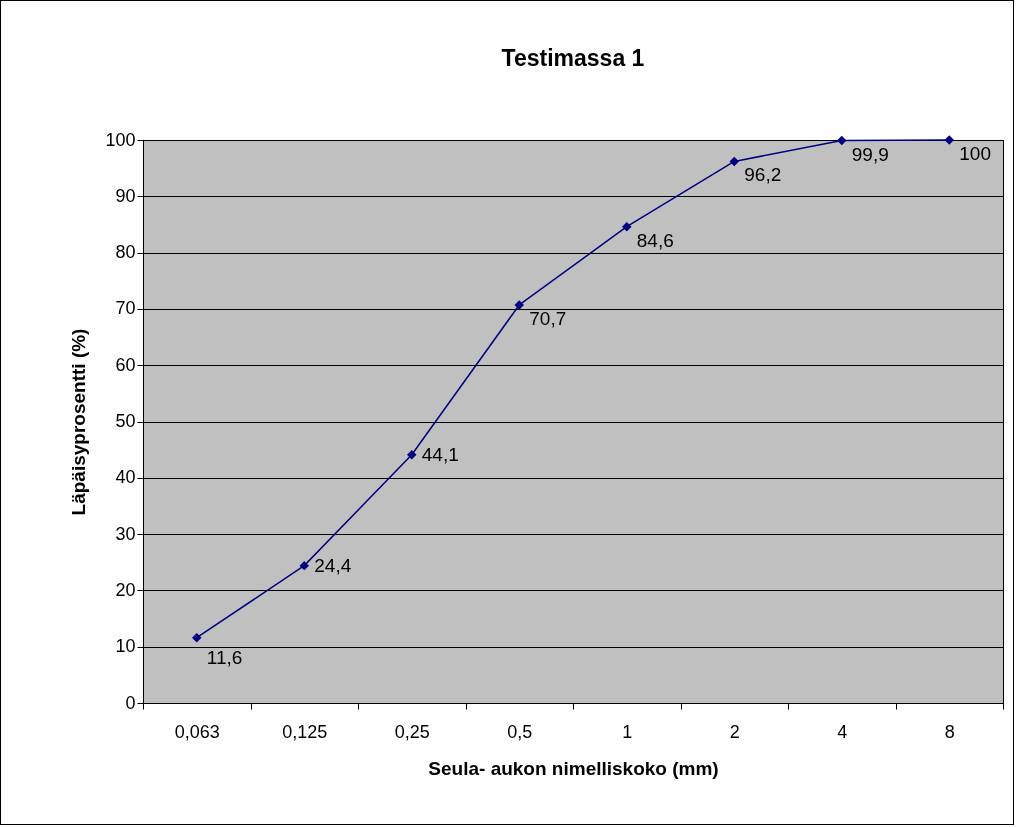  I want to click on x-tick-label: 0,25, so click(412, 731).